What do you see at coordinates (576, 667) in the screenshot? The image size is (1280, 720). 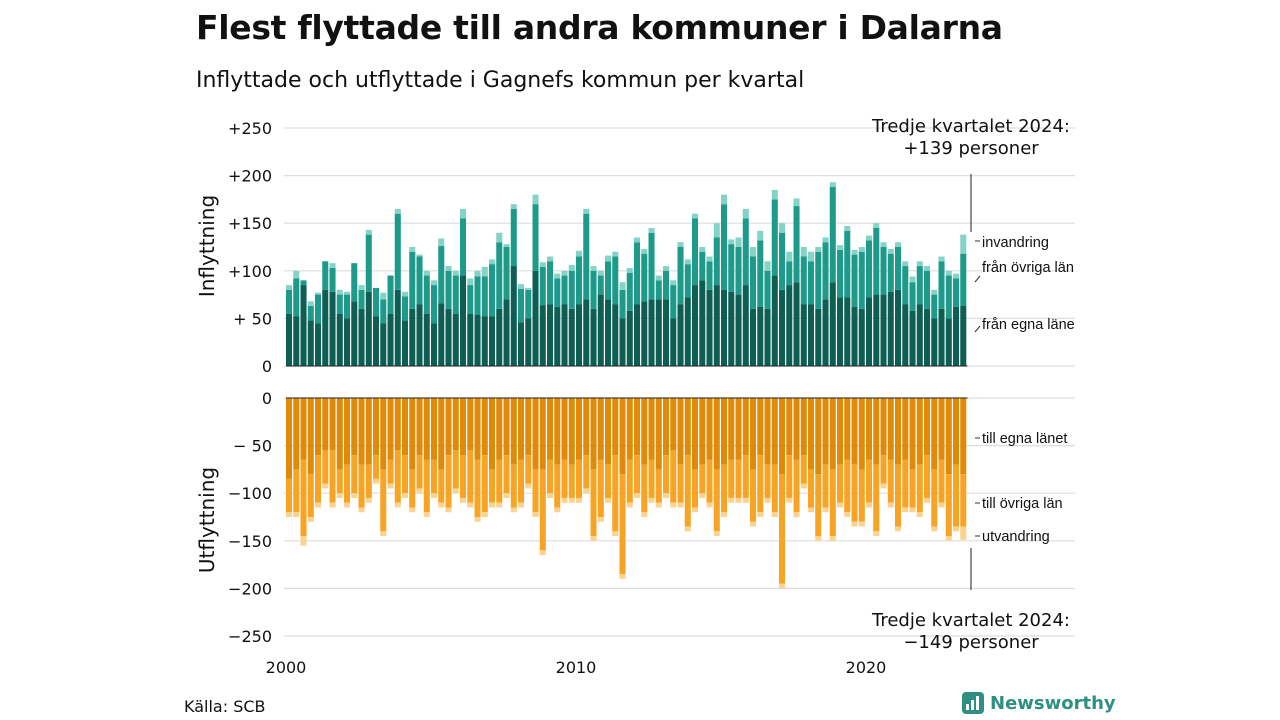 I see `x-tick-label: 2010` at bounding box center [576, 667].